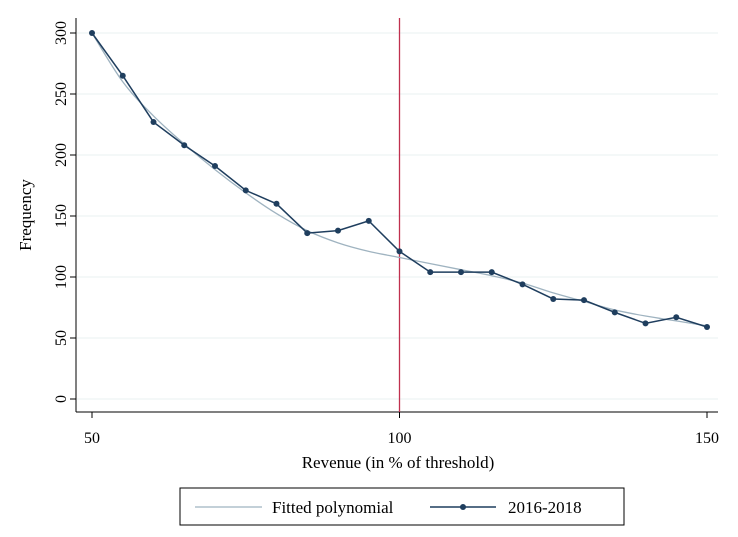  I want to click on y-axis-ticks: 0 50 100 150 200 250 300, so click(64, 212).